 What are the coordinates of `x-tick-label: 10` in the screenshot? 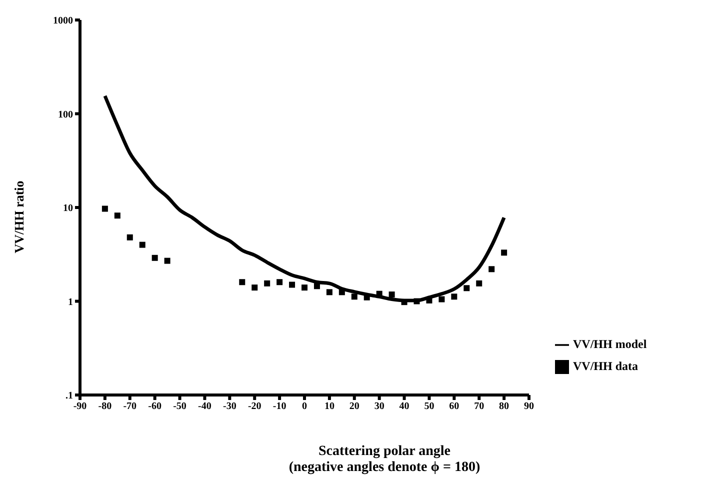 It's located at (329, 406).